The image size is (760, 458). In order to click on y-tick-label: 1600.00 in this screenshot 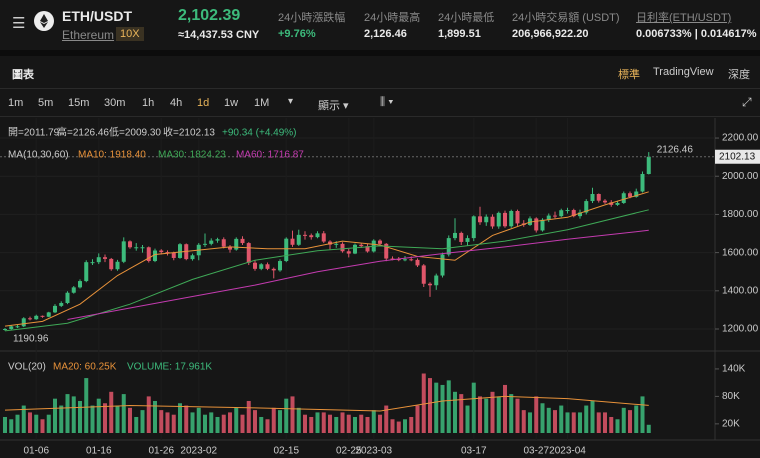, I will do `click(740, 252)`.